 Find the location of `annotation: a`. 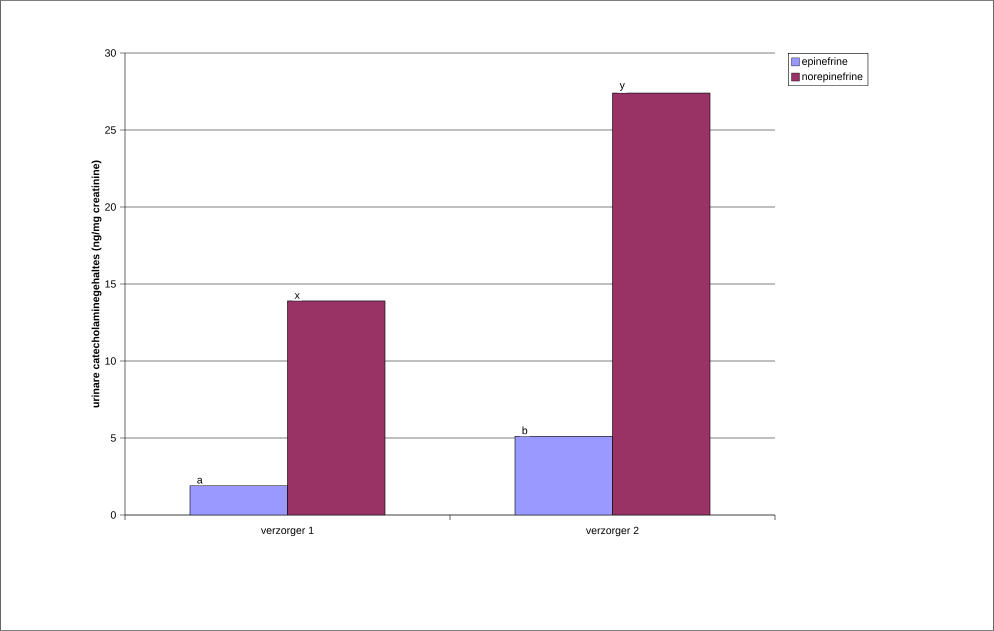

annotation: a is located at coordinates (200, 481).